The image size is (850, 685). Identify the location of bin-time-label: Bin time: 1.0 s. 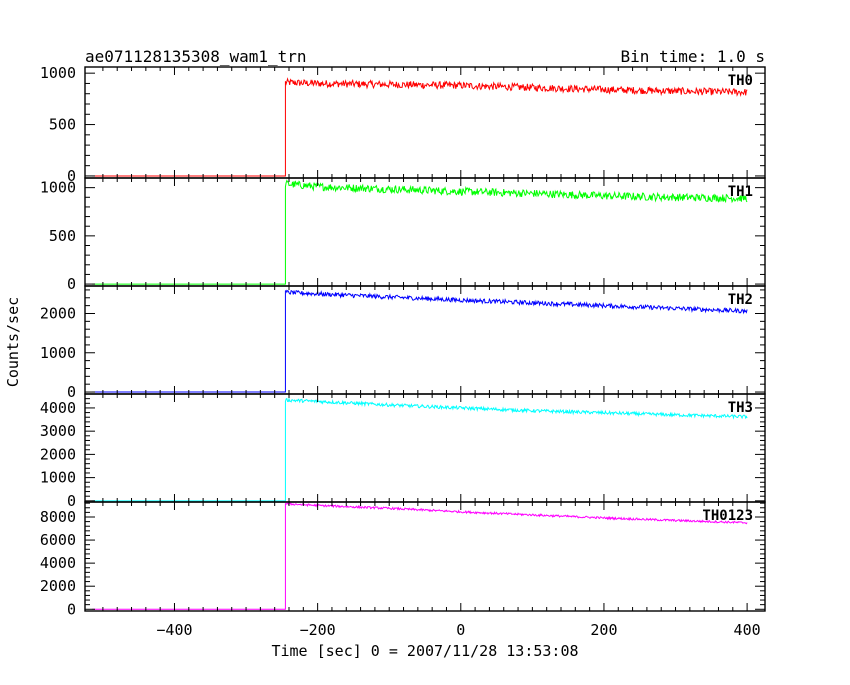
(693, 56).